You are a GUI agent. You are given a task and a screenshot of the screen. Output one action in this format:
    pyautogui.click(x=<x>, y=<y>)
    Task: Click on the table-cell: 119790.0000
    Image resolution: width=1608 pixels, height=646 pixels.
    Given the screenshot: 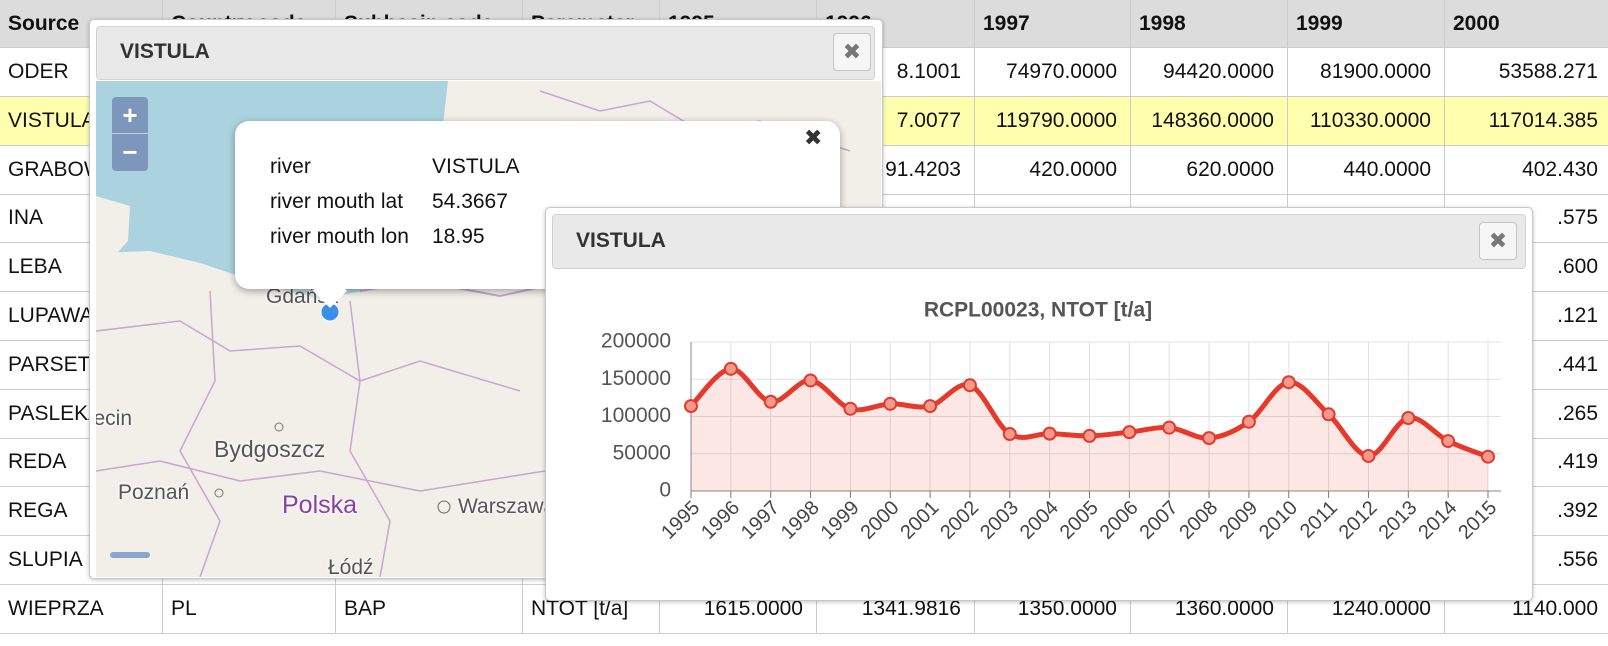 What is the action you would take?
    pyautogui.click(x=1053, y=121)
    